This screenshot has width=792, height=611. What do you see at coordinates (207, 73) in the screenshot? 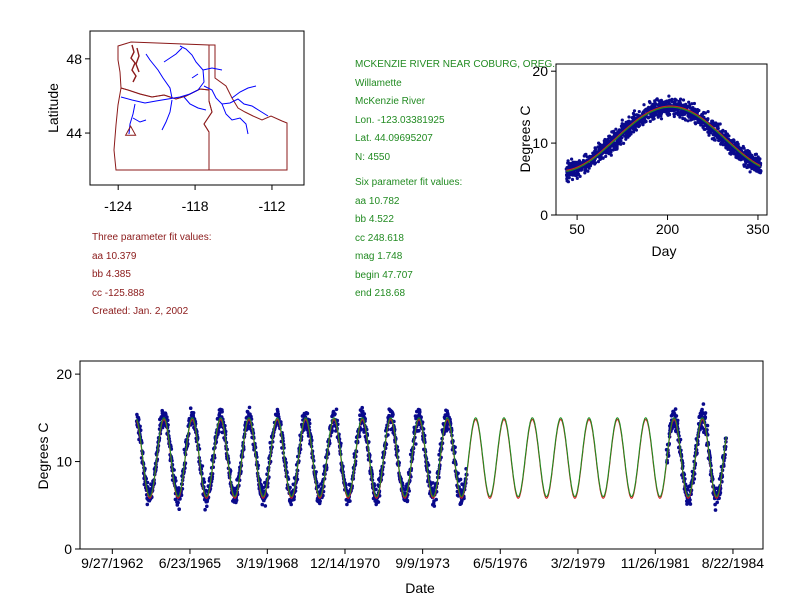
I see `river-spokane` at bounding box center [207, 73].